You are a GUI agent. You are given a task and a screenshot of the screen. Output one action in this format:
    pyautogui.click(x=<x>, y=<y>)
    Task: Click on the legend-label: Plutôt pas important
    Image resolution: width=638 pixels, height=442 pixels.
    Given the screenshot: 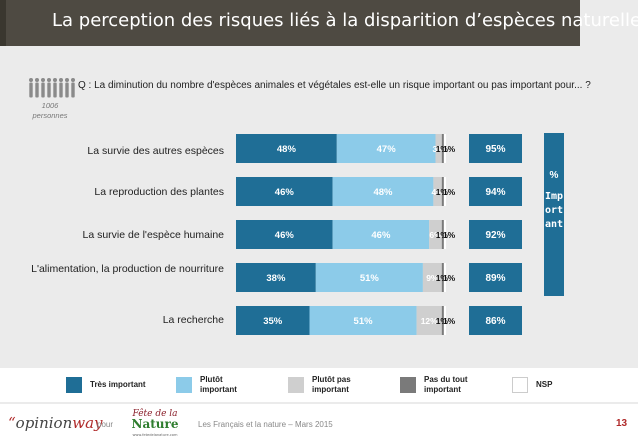 What is the action you would take?
    pyautogui.click(x=331, y=385)
    